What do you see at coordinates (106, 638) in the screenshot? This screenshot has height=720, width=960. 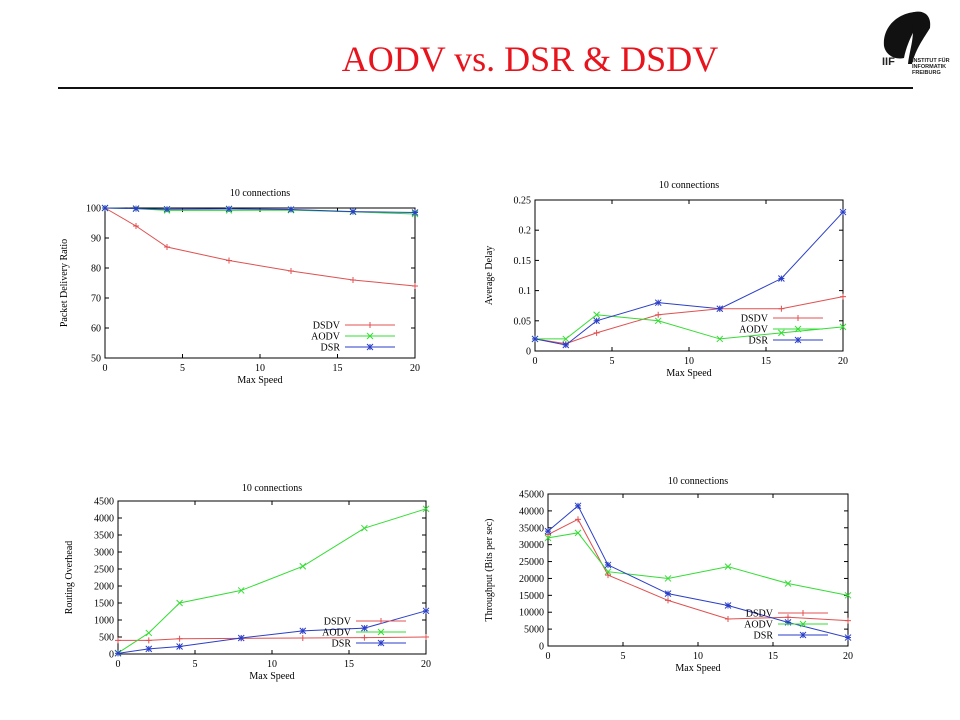 I see `y-tick-label: 500` at bounding box center [106, 638].